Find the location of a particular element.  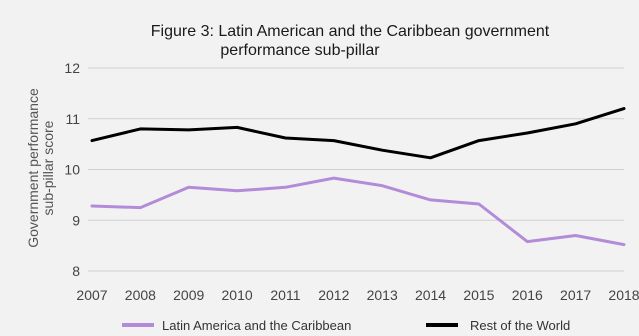

y-axis-label-line2: sub-pillar score is located at coordinates (48, 167).